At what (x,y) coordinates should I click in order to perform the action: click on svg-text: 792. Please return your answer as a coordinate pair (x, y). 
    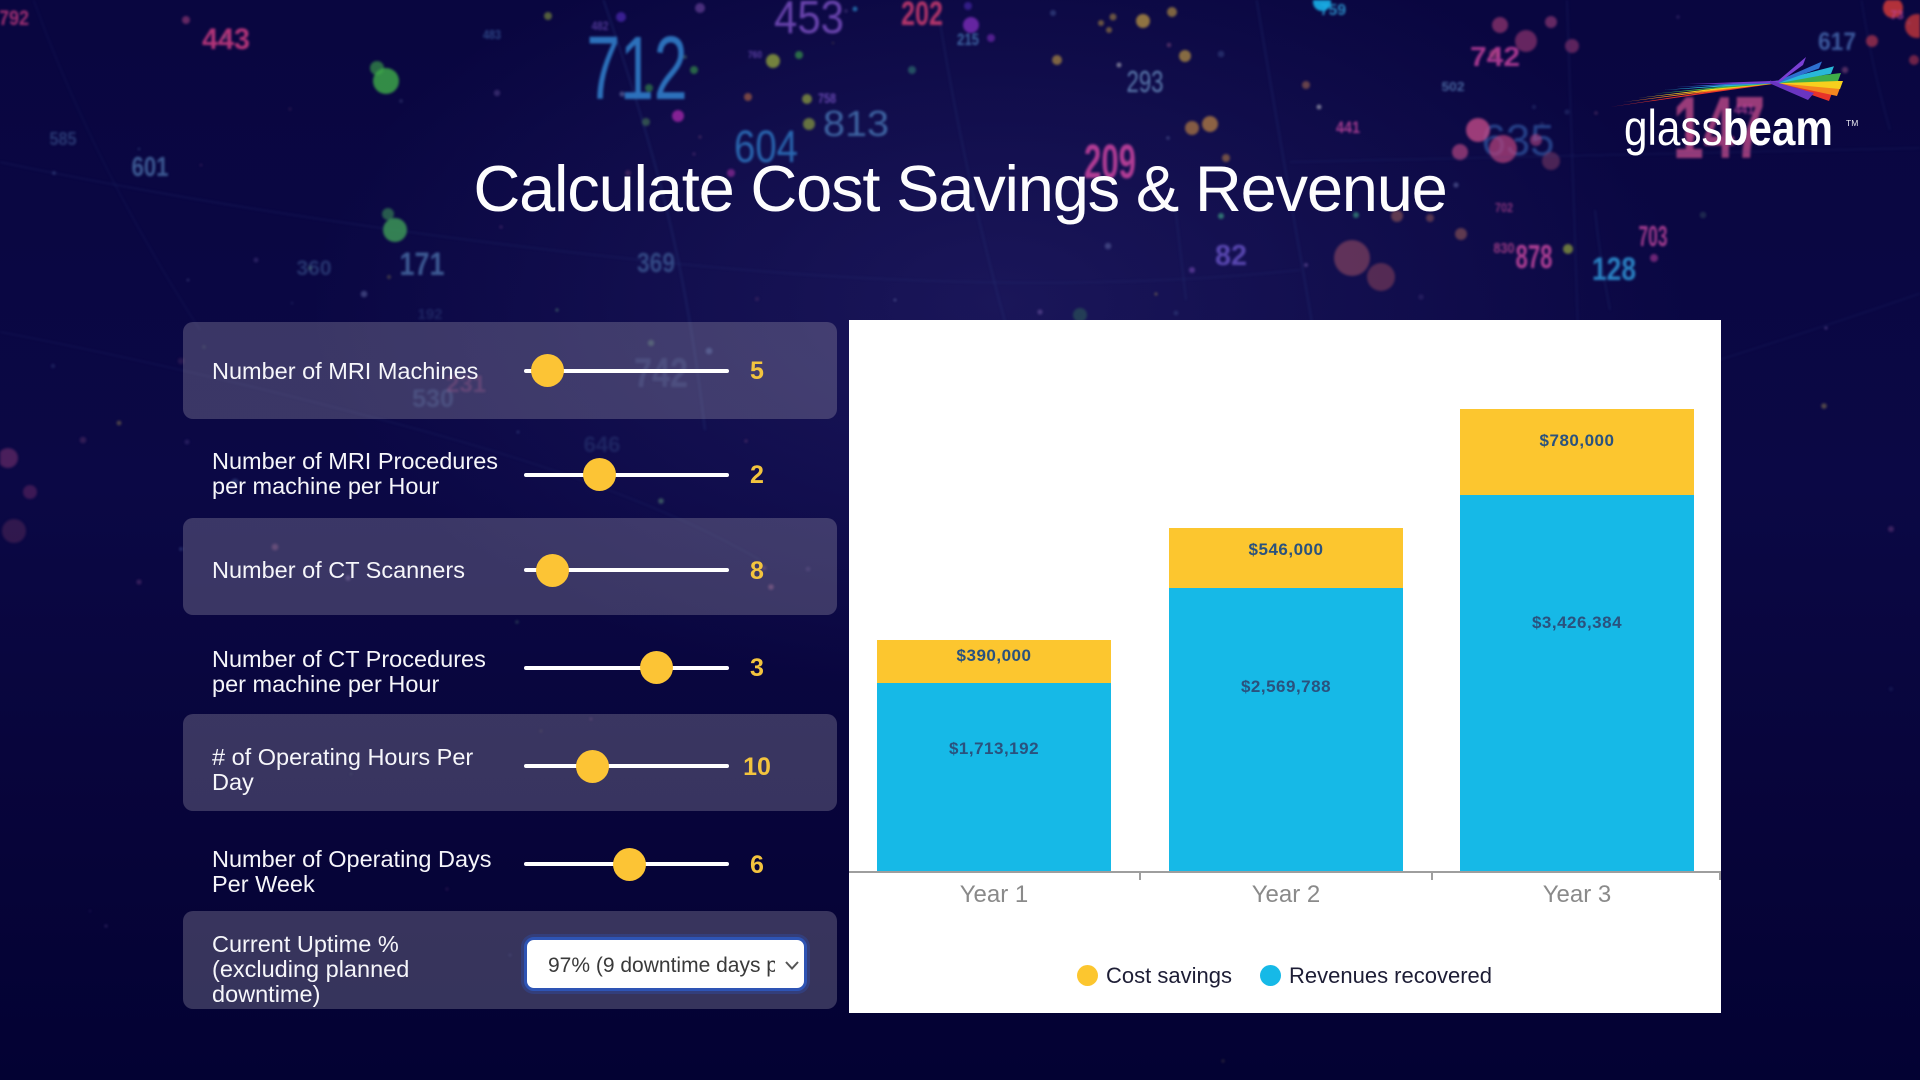
    Looking at the image, I should click on (14, 18).